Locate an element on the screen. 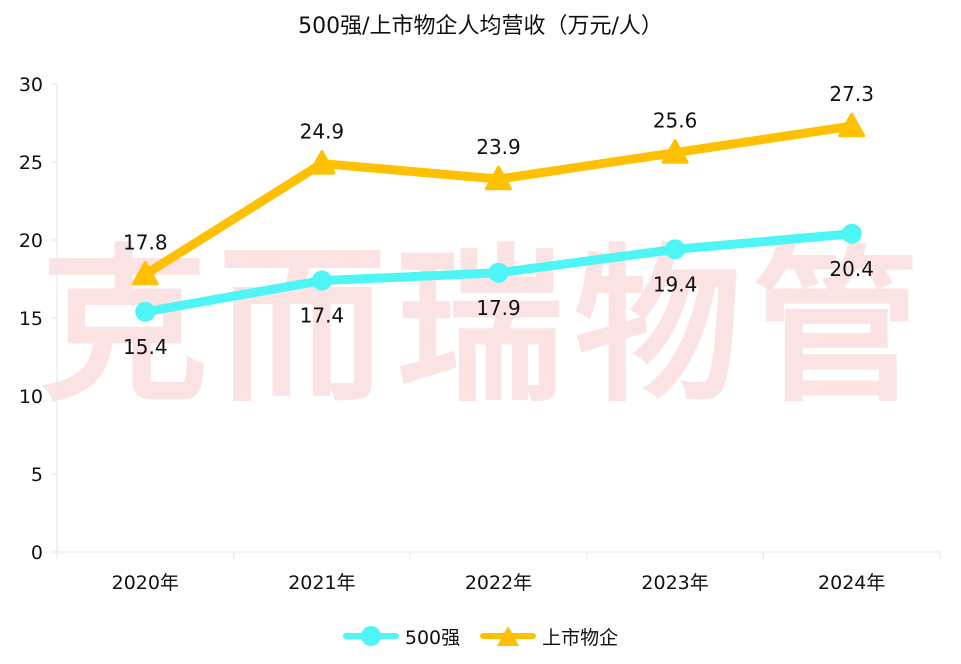 Image resolution: width=961 pixels, height=664 pixels. data-label: 24.9 is located at coordinates (322, 132).